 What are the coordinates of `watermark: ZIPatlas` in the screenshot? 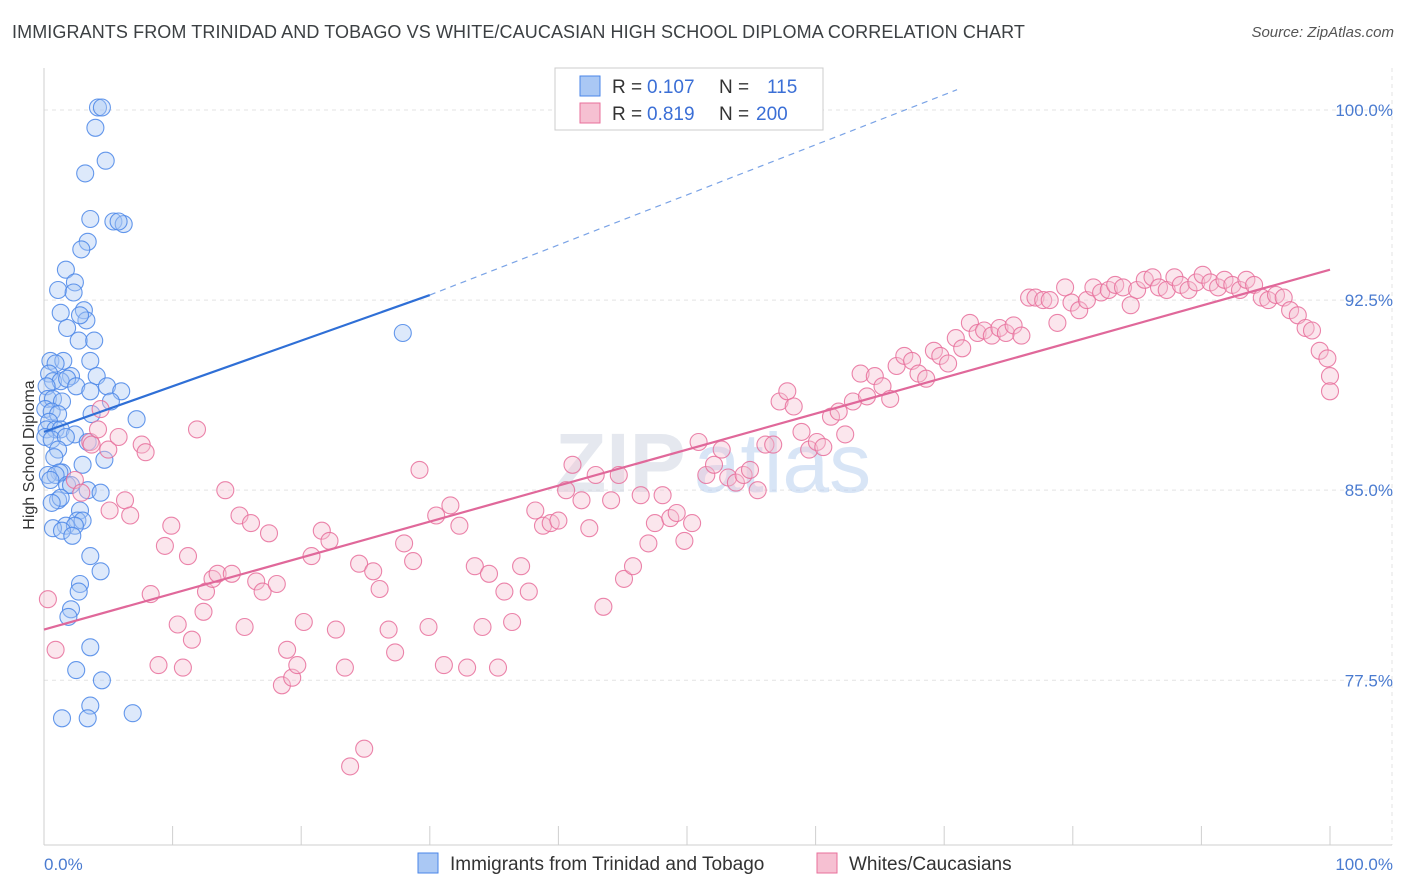 It's located at (713, 463).